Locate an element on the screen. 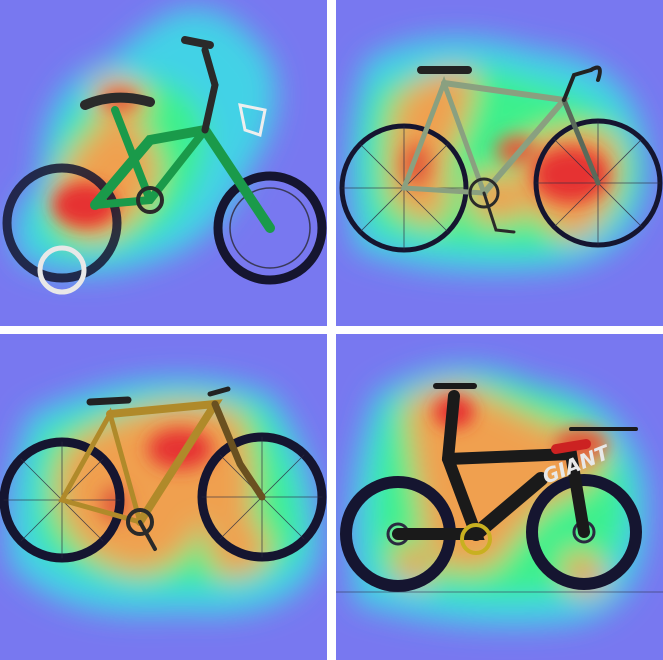  mountain-bike-drawing is located at coordinates (163, 474).